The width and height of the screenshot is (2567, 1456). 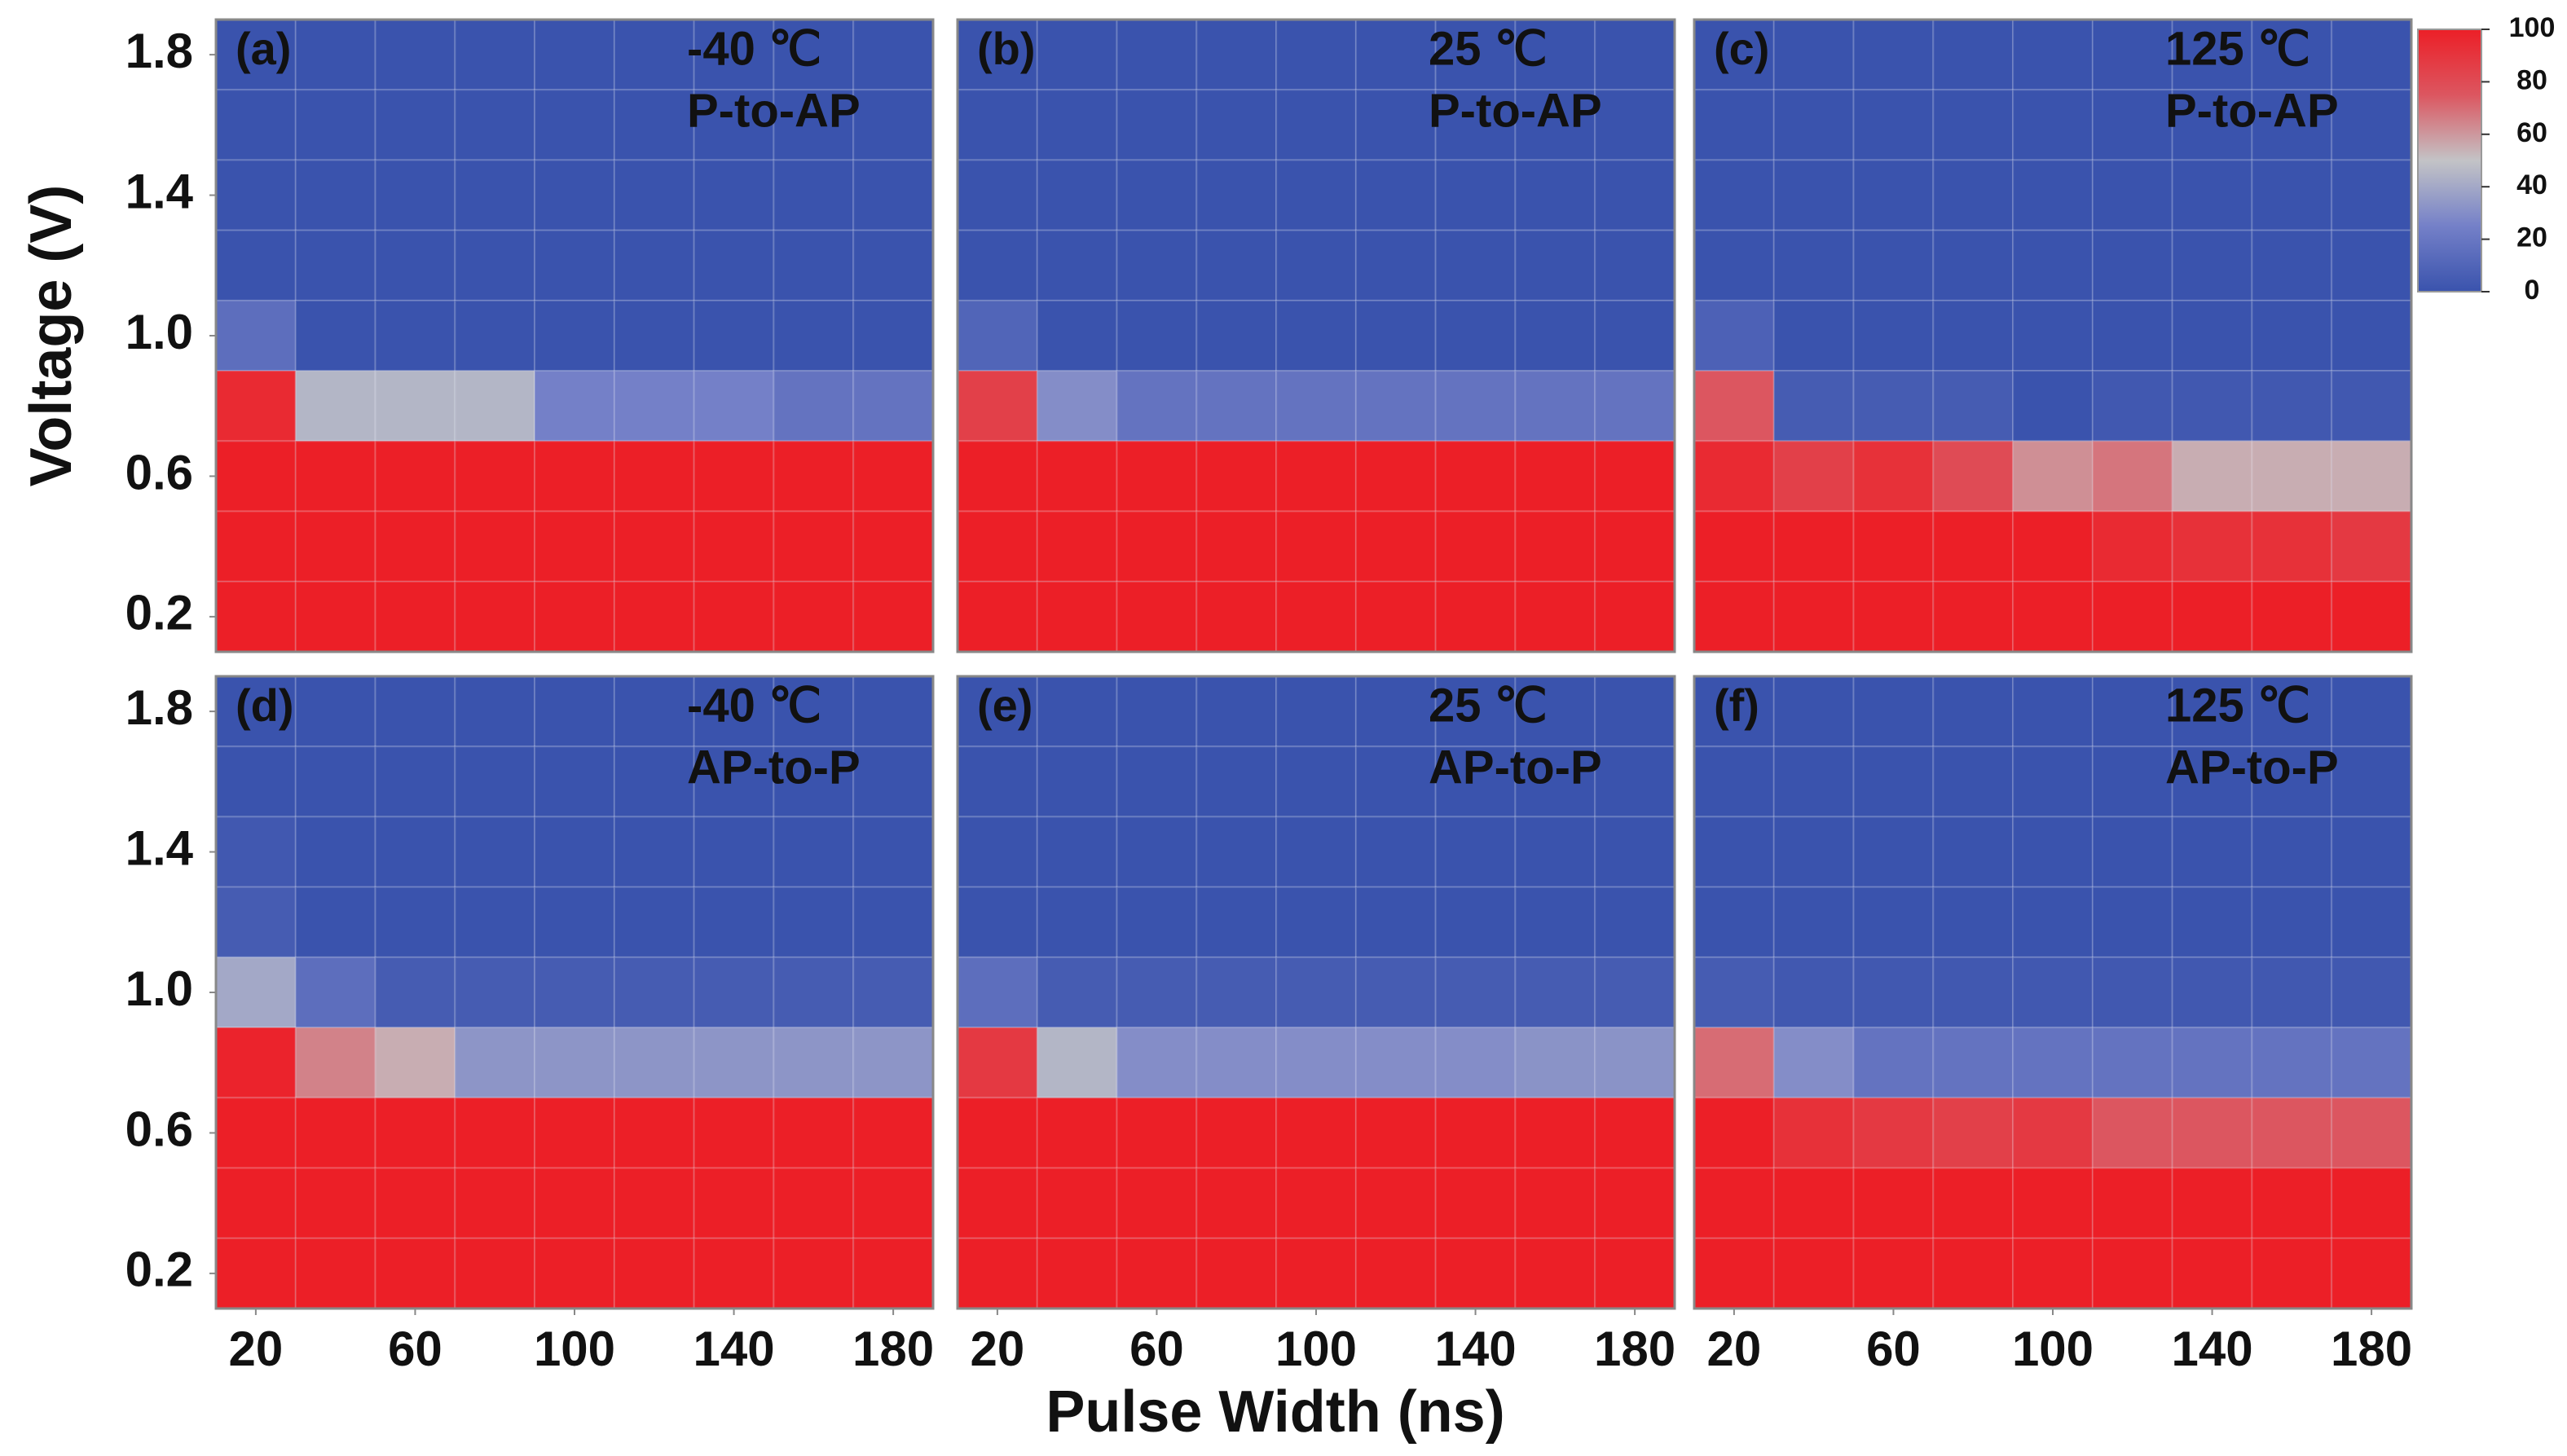 What do you see at coordinates (2532, 132) in the screenshot?
I see `colorbar-tick-label: 60` at bounding box center [2532, 132].